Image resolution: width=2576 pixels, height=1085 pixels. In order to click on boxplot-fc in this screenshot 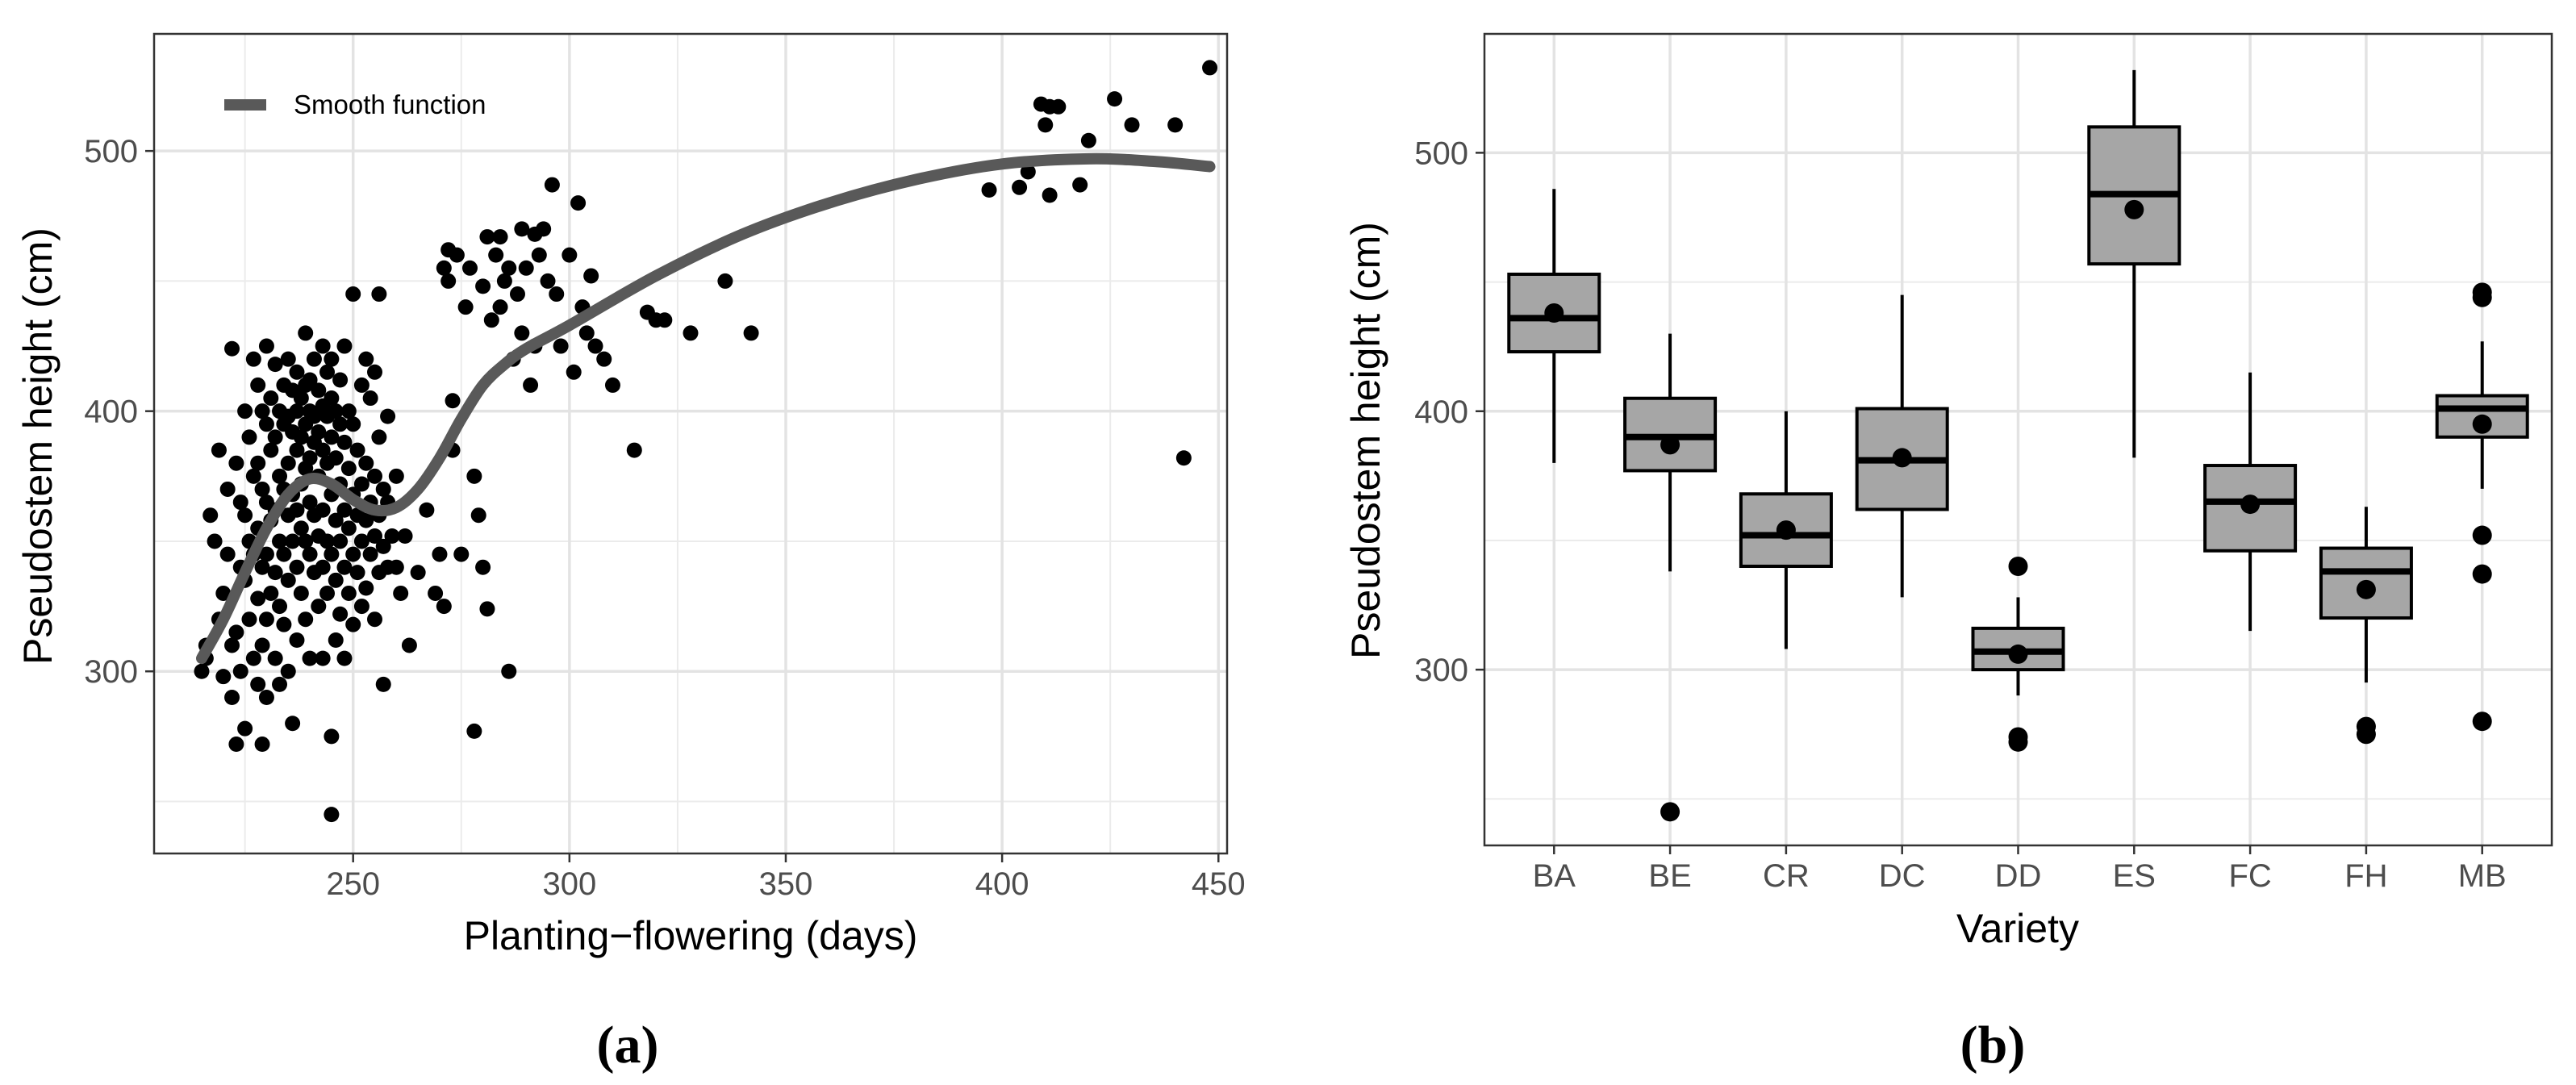, I will do `click(2250, 502)`.